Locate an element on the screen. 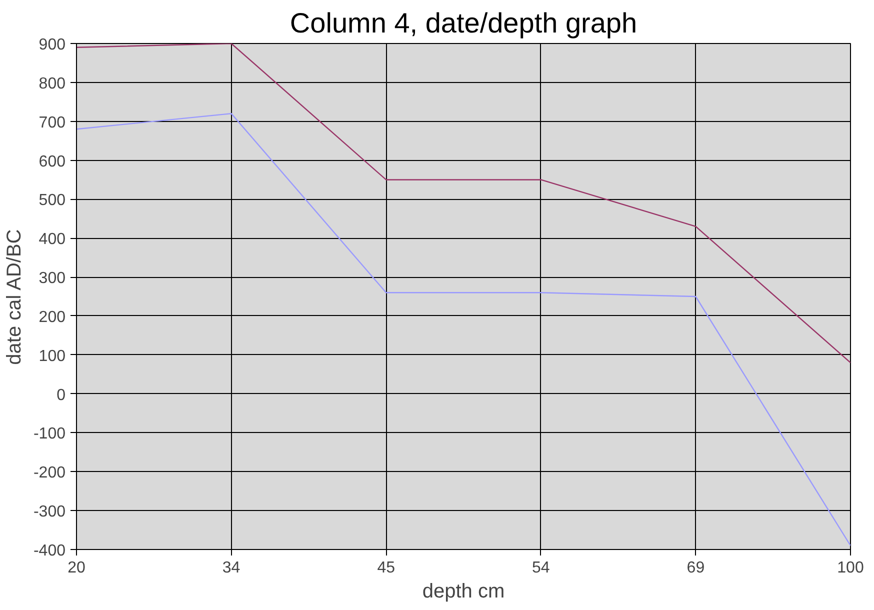  y-tick-label: 900 is located at coordinates (52, 45).